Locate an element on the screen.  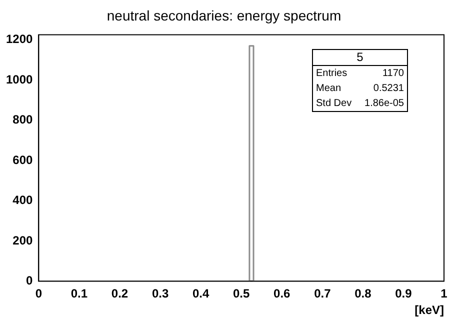
x-tick-label: 0 is located at coordinates (38, 293).